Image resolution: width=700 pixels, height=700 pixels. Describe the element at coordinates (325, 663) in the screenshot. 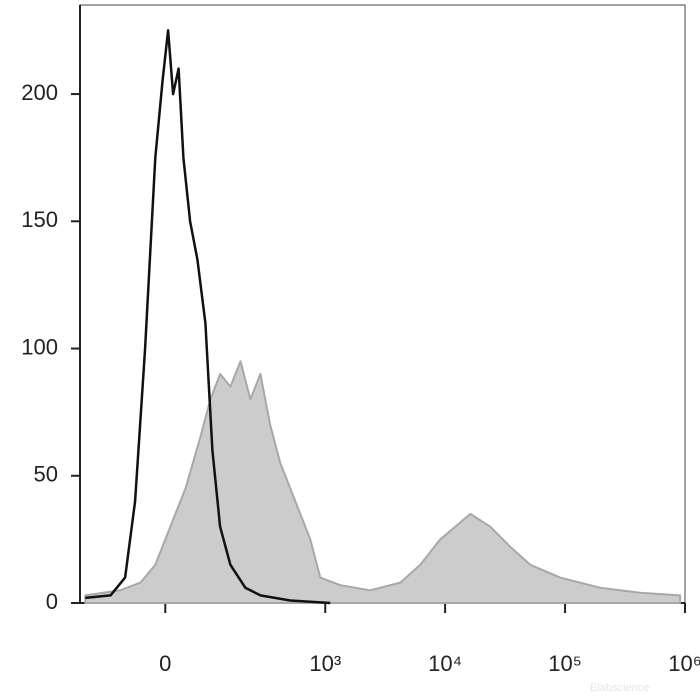

I see `x-tick-label: 10³` at that location.